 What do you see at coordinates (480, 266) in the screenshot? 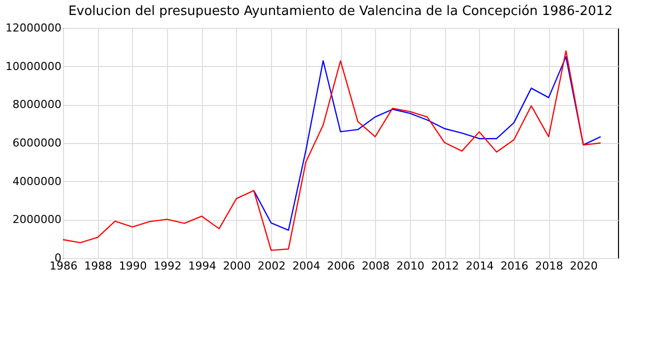
I see `x-tick-label: 2014` at bounding box center [480, 266].